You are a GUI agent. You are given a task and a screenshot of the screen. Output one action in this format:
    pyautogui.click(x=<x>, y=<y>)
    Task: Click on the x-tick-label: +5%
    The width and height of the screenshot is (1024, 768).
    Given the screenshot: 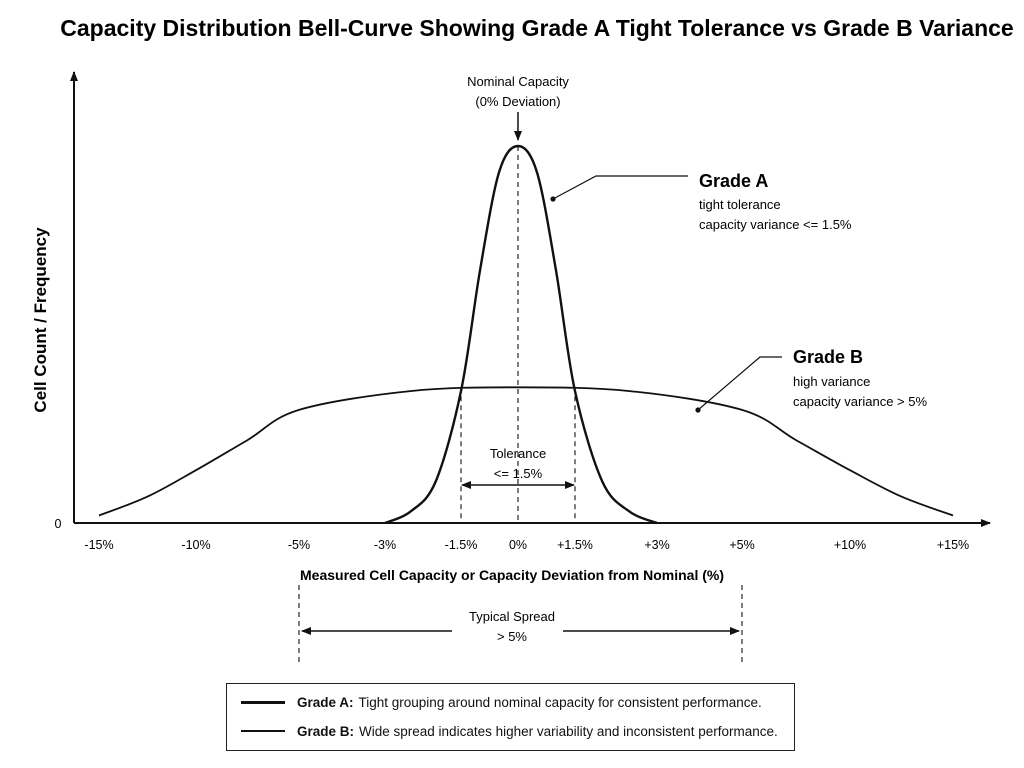 What is the action you would take?
    pyautogui.click(x=741, y=545)
    